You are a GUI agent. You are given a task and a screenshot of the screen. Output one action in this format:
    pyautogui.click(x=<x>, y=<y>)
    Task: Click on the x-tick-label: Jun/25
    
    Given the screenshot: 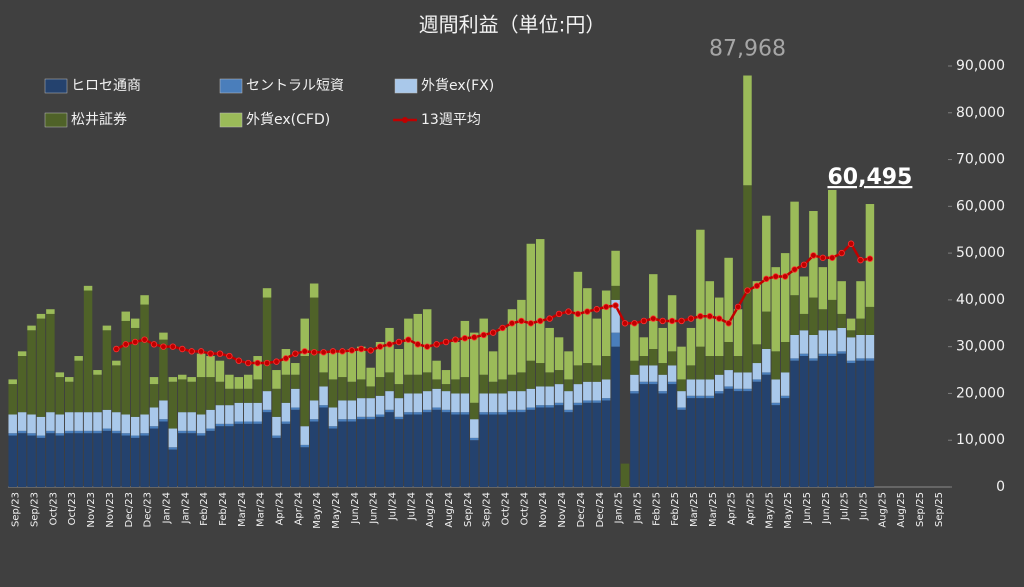 What is the action you would take?
    pyautogui.click(x=807, y=508)
    